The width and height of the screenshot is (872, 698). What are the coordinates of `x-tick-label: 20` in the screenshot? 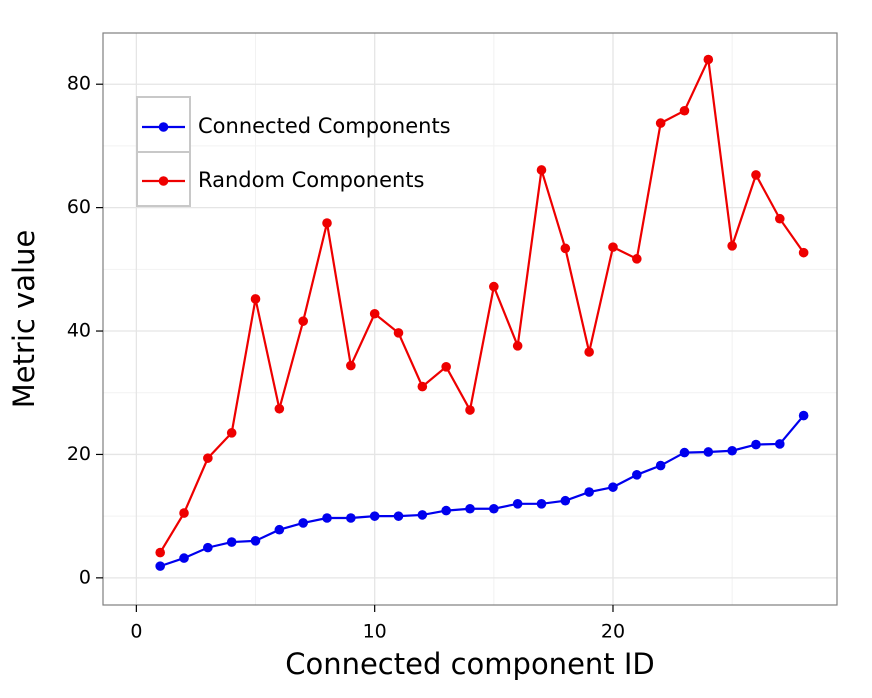 It's located at (613, 632).